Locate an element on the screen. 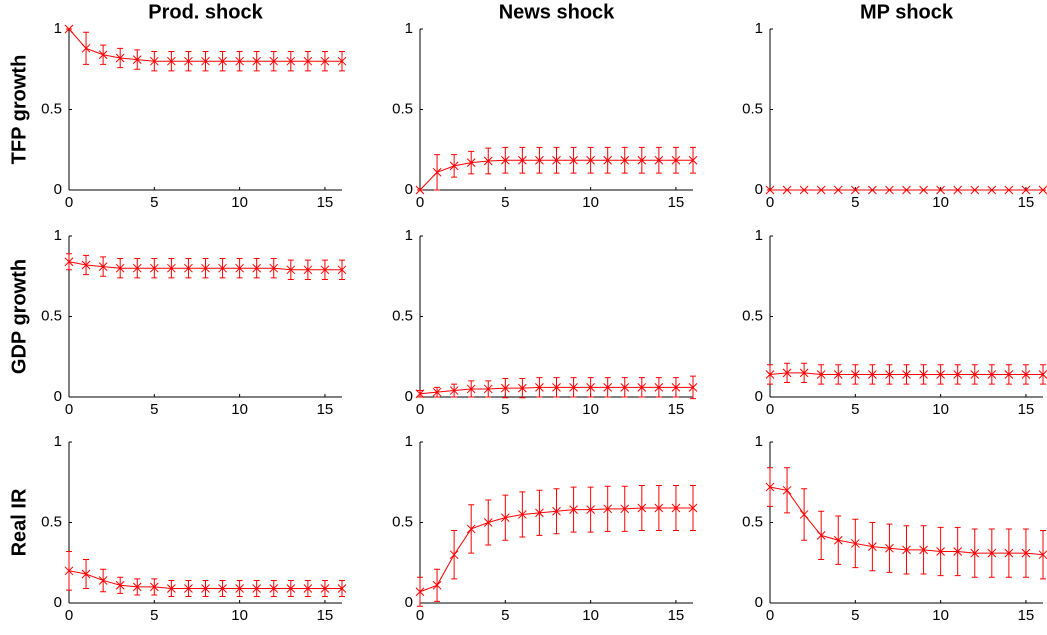 Image resolution: width=1047 pixels, height=635 pixels. column-title: News shock is located at coordinates (557, 12).